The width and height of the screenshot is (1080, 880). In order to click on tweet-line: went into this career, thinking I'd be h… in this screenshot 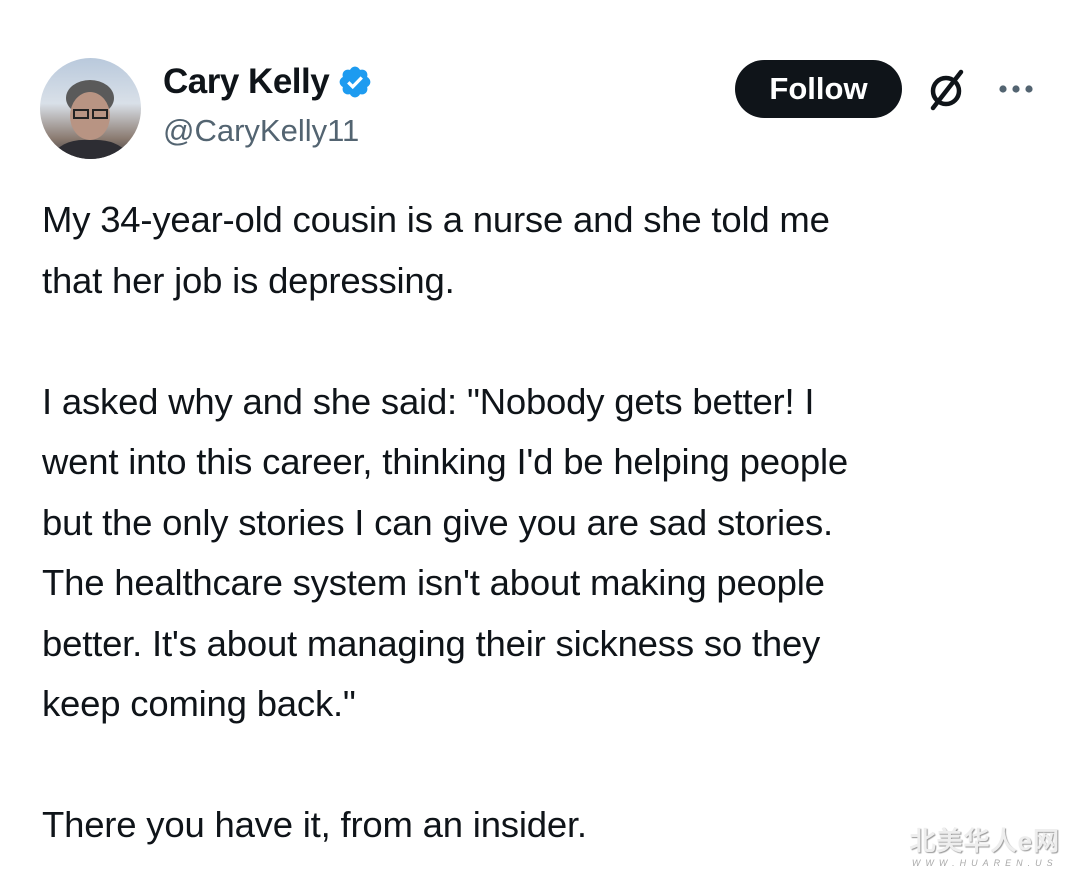, I will do `click(445, 461)`.